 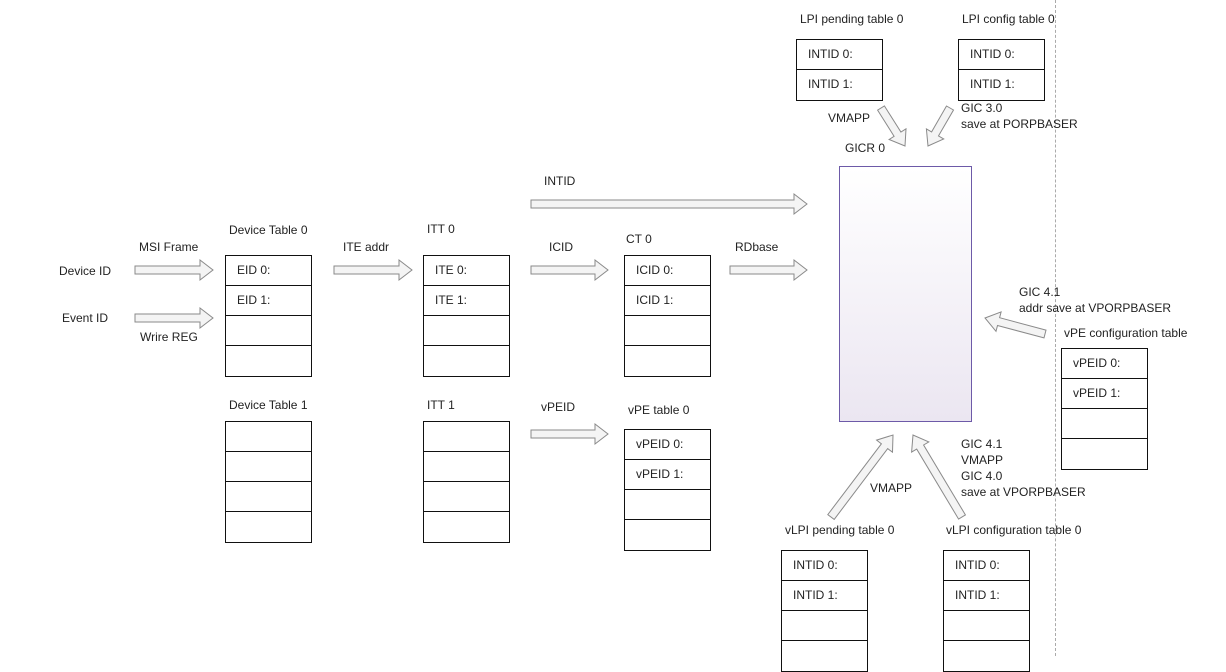 What do you see at coordinates (169, 247) in the screenshot?
I see `msi-frame-label: MSI Frame` at bounding box center [169, 247].